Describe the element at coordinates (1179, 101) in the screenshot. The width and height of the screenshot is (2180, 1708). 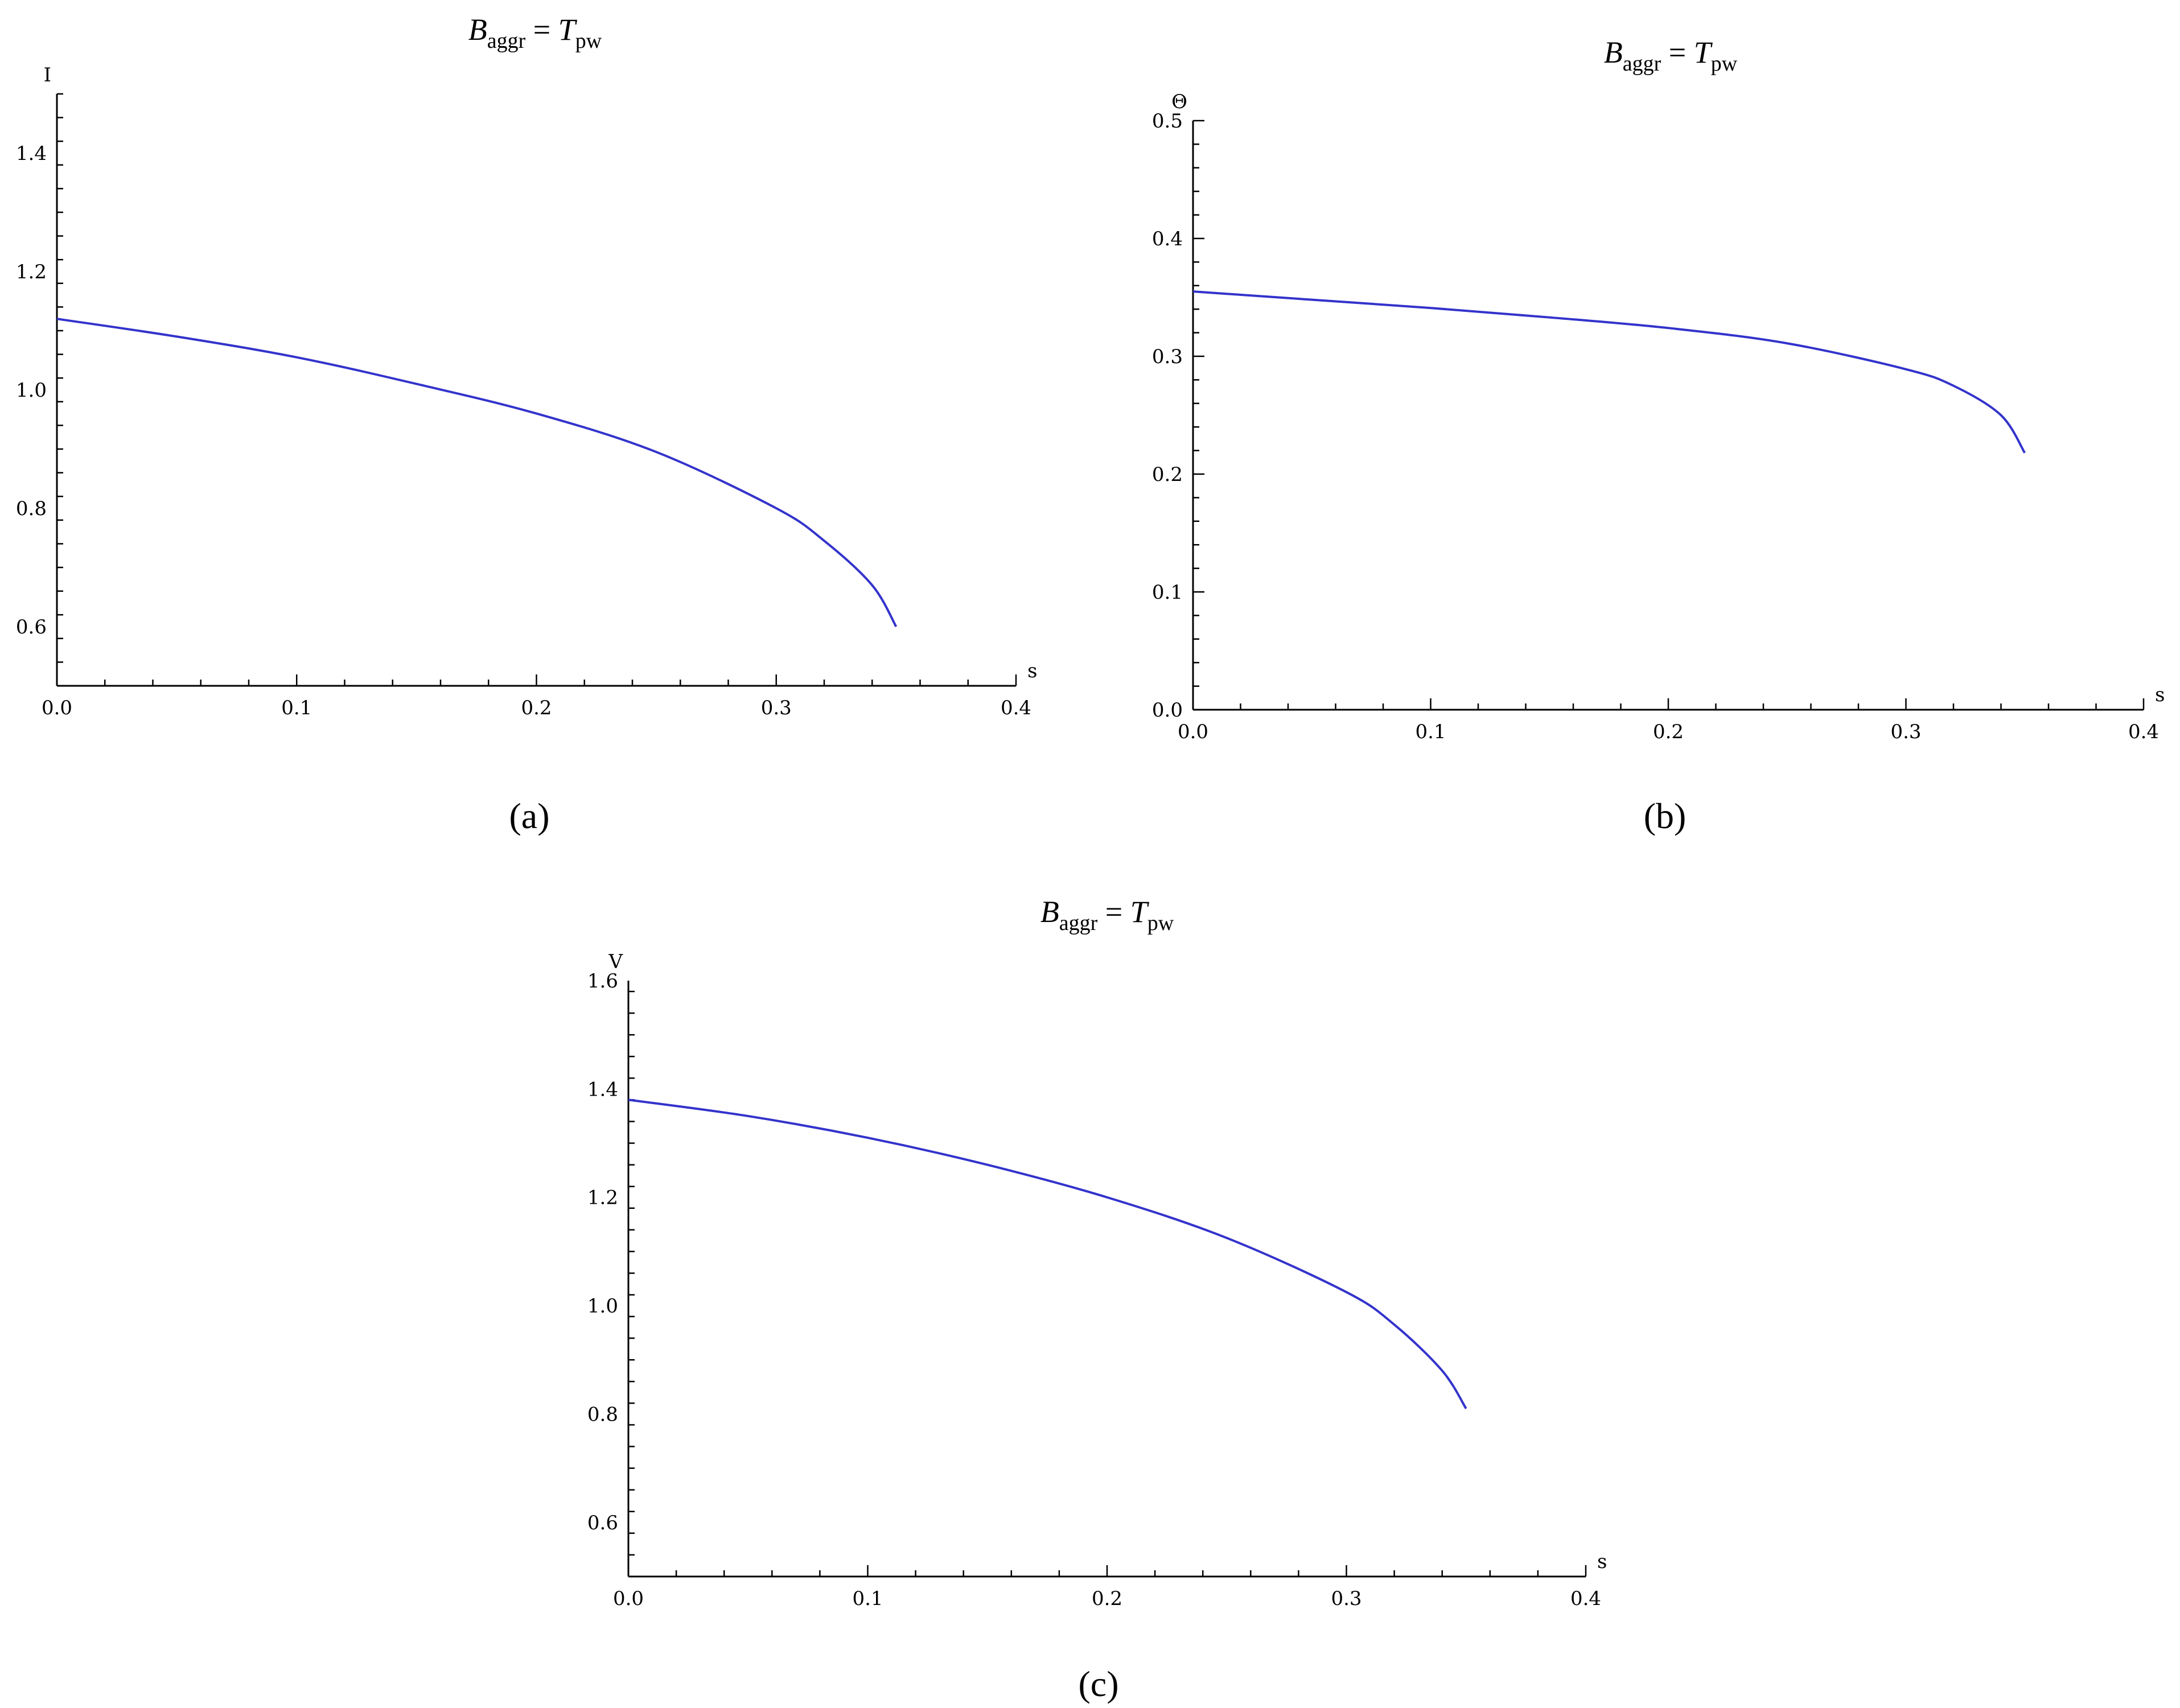
I see `y-axis-label: Θ` at that location.